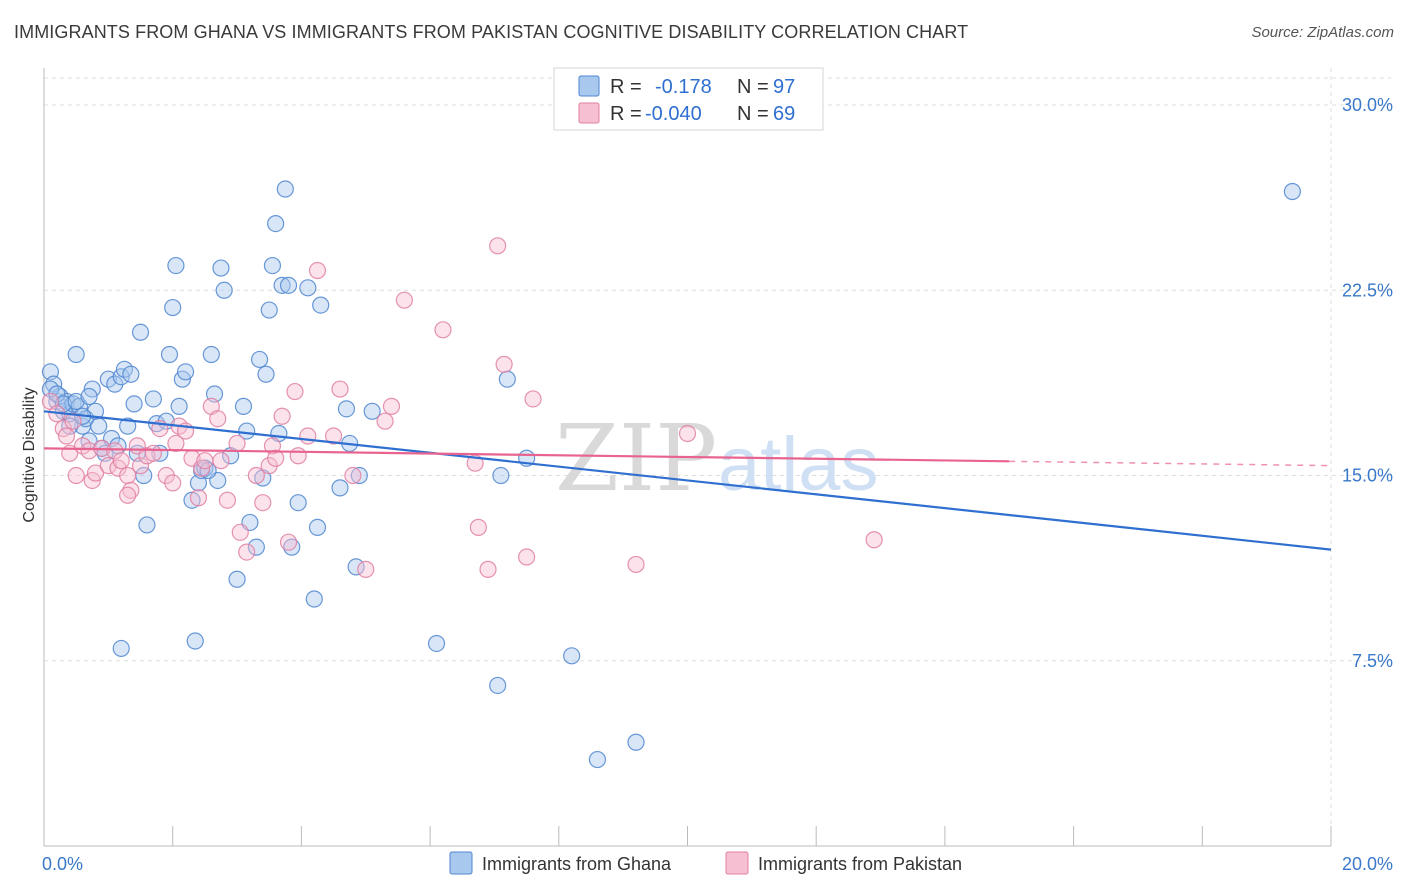 This screenshot has width=1406, height=892. Describe the element at coordinates (461, 863) in the screenshot. I see `bottom-swatch-ghana` at that location.